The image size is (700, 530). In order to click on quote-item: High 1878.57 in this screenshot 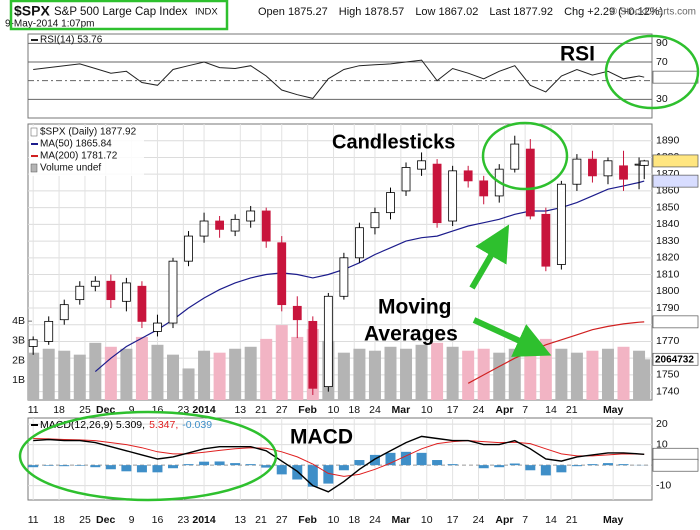, I will do `click(371, 12)`.